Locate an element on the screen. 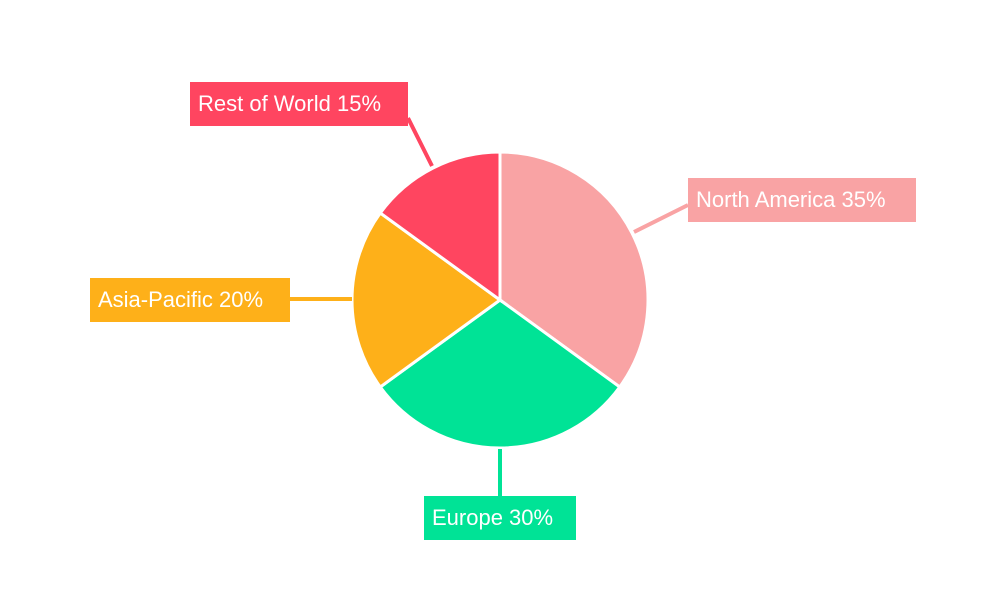 The height and width of the screenshot is (600, 1000). label-north-america: North America 35% is located at coordinates (802, 200).